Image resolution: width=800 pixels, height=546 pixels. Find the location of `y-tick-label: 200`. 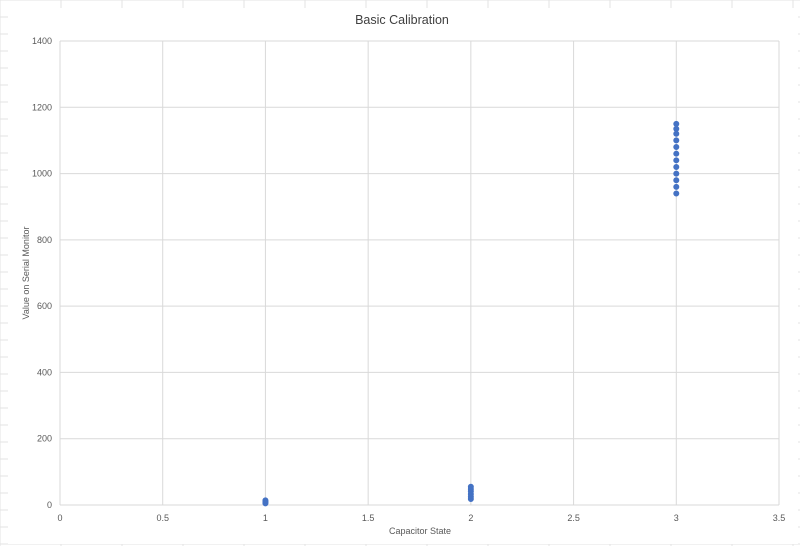

y-tick-label: 200 is located at coordinates (44, 439).